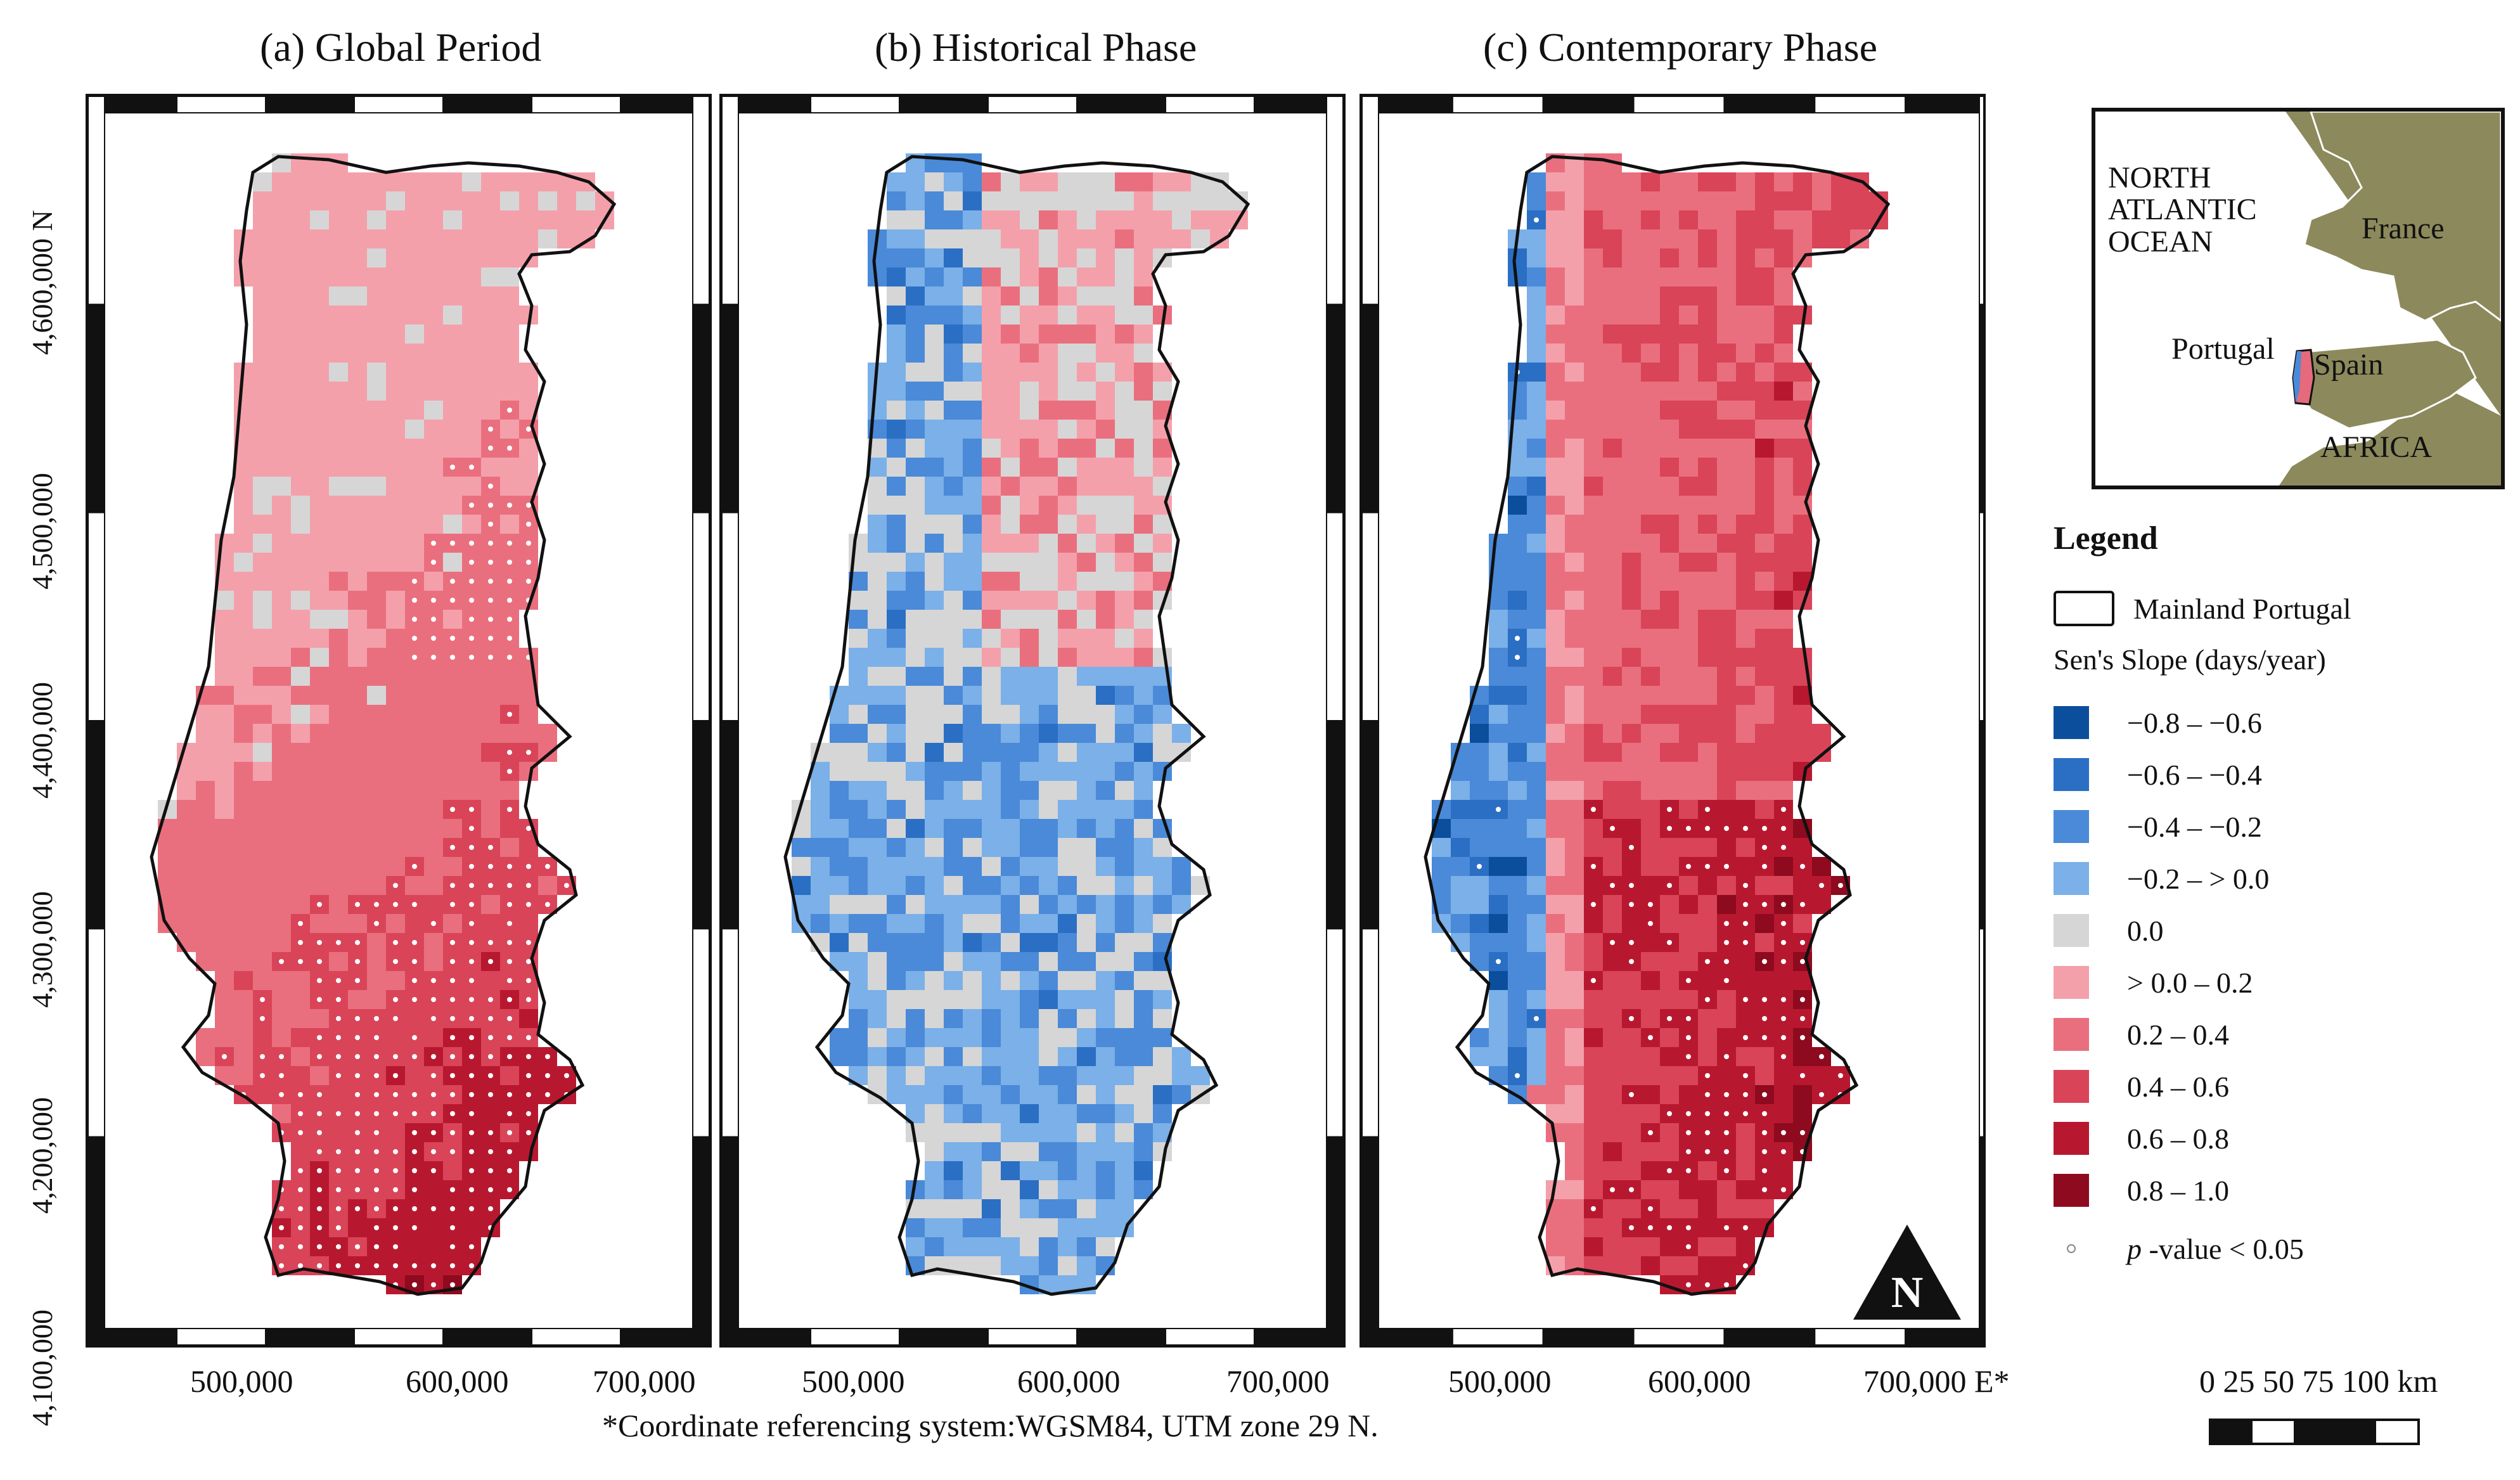 The height and width of the screenshot is (1480, 2520). What do you see at coordinates (2159, 178) in the screenshot?
I see `inset-label-ocean-line: NORTH` at bounding box center [2159, 178].